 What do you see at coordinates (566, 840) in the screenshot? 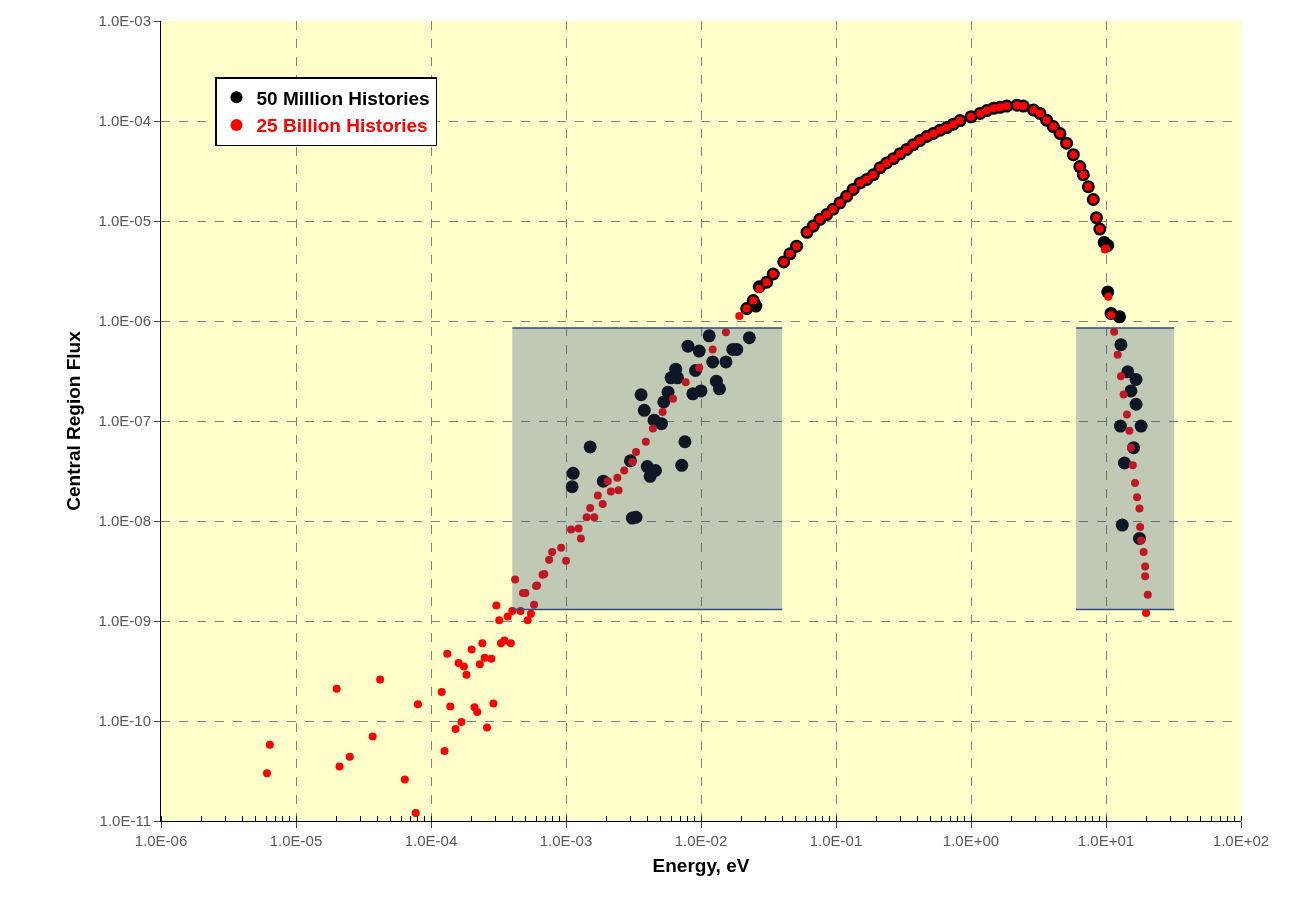
I see `x-tick-label: 1.0E-03` at bounding box center [566, 840].